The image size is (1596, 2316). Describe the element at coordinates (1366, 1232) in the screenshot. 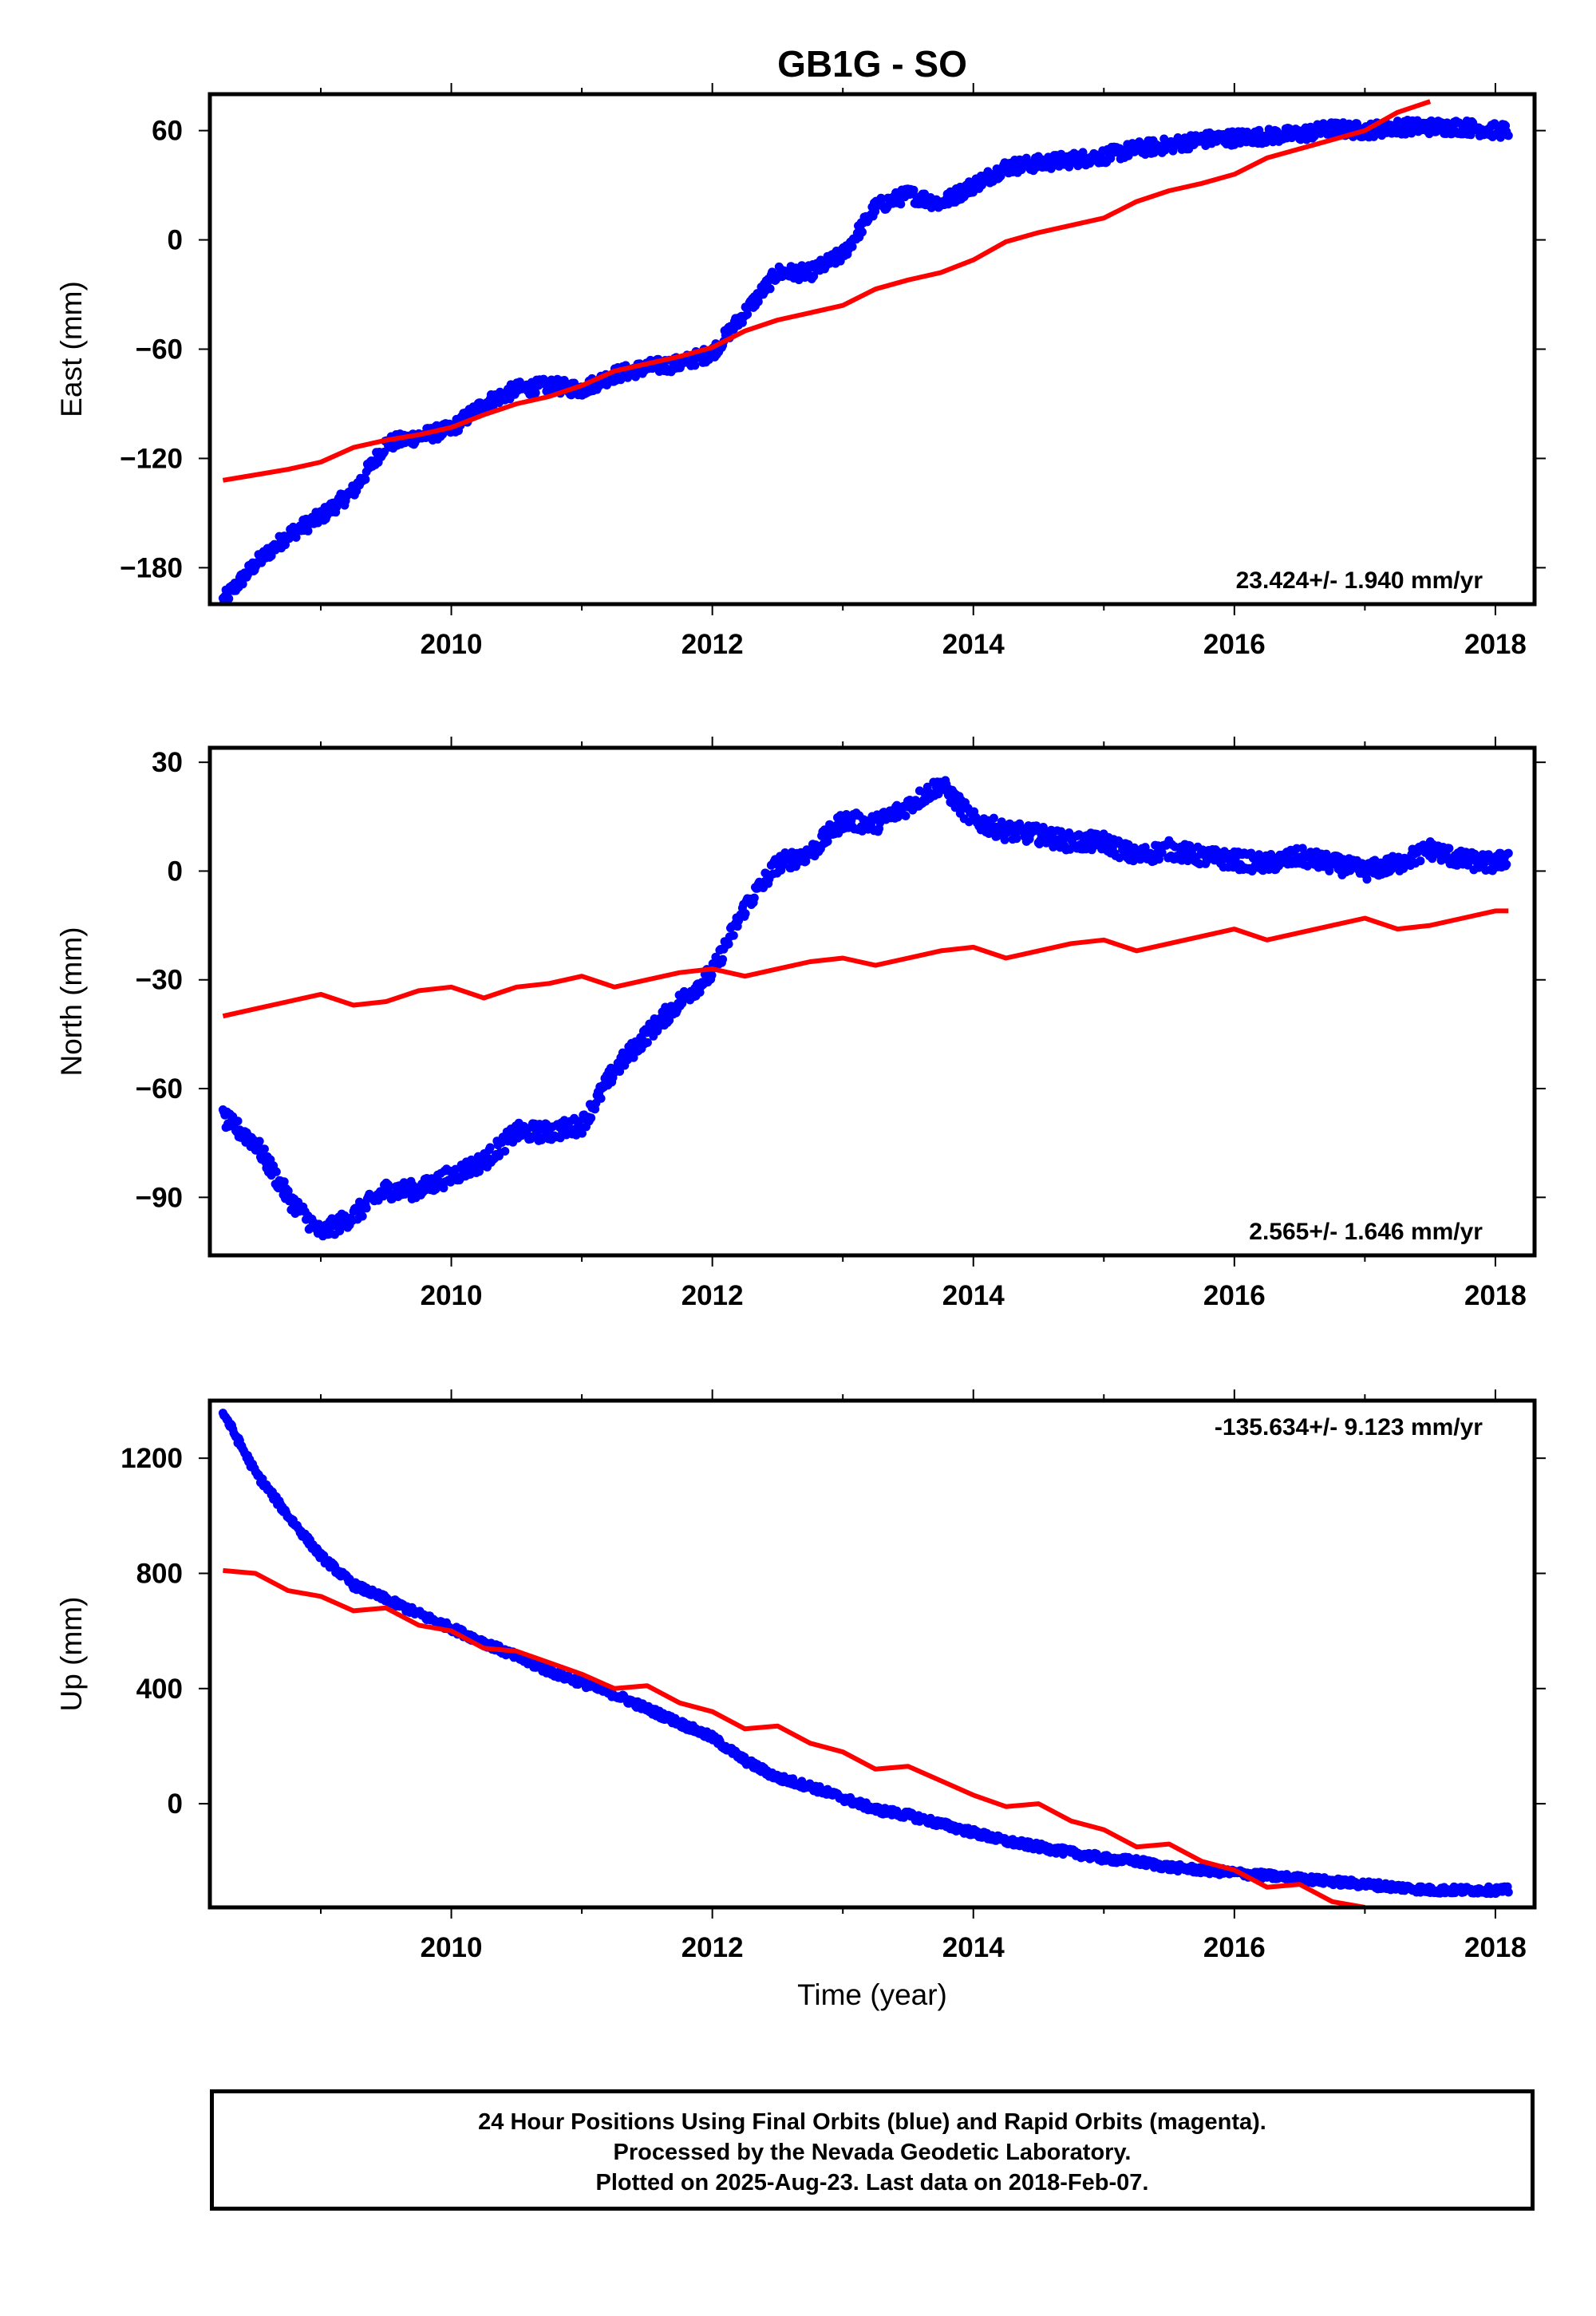

I see `north-velocity-label: 2.565+/- 1.646 mm/yr` at that location.